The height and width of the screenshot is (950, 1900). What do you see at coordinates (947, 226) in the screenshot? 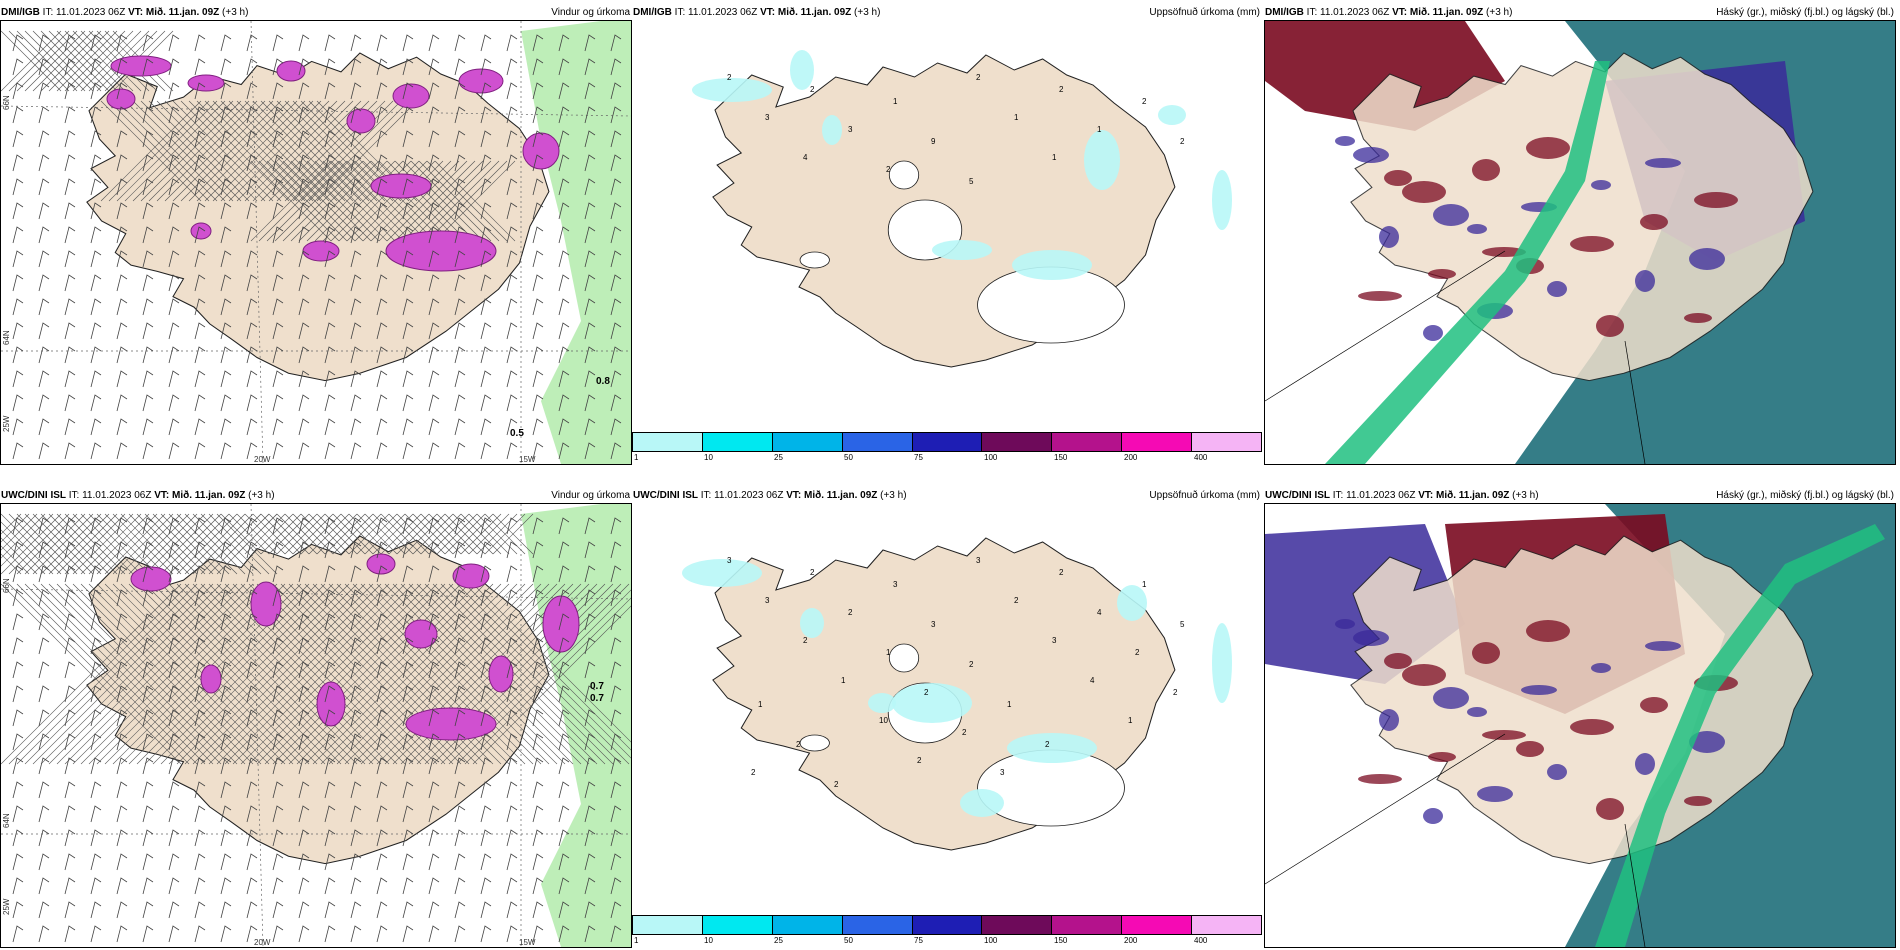
I see `accum-precip-map: 2 2 1 2 2 2 3 3 9 1 1 2 4 2 5 1` at bounding box center [947, 226].